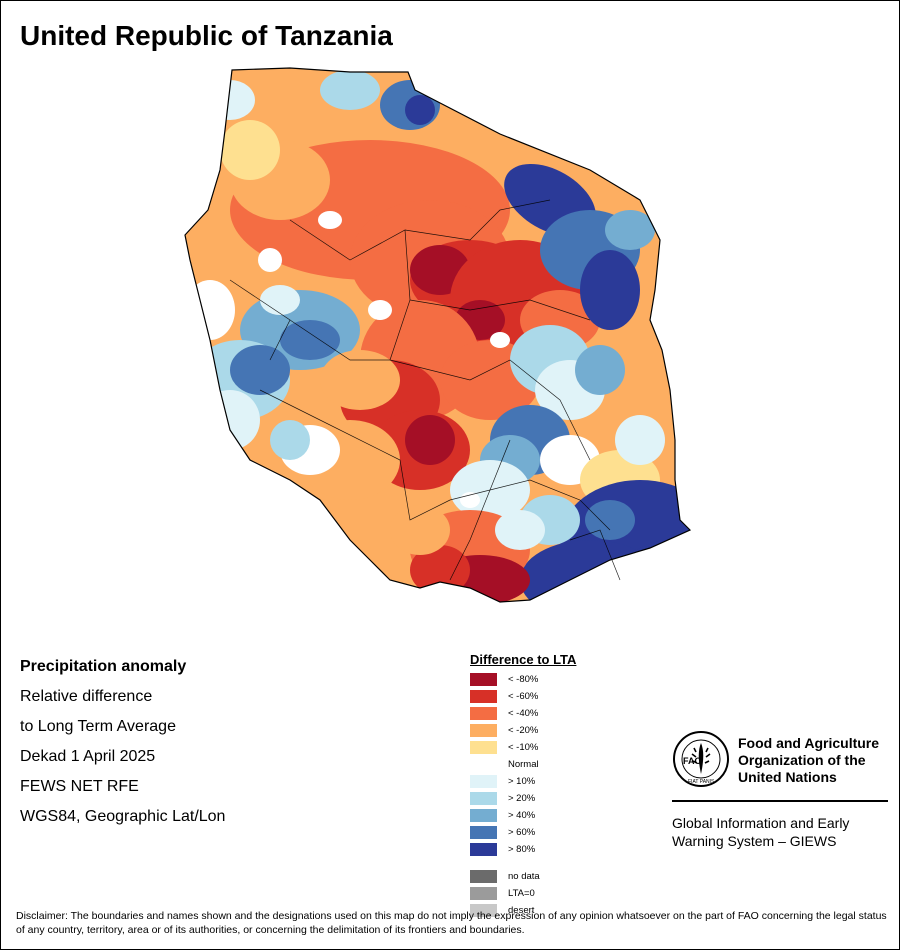  What do you see at coordinates (761, 823) in the screenshot?
I see `giews-line-1: Global Information and Early` at bounding box center [761, 823].